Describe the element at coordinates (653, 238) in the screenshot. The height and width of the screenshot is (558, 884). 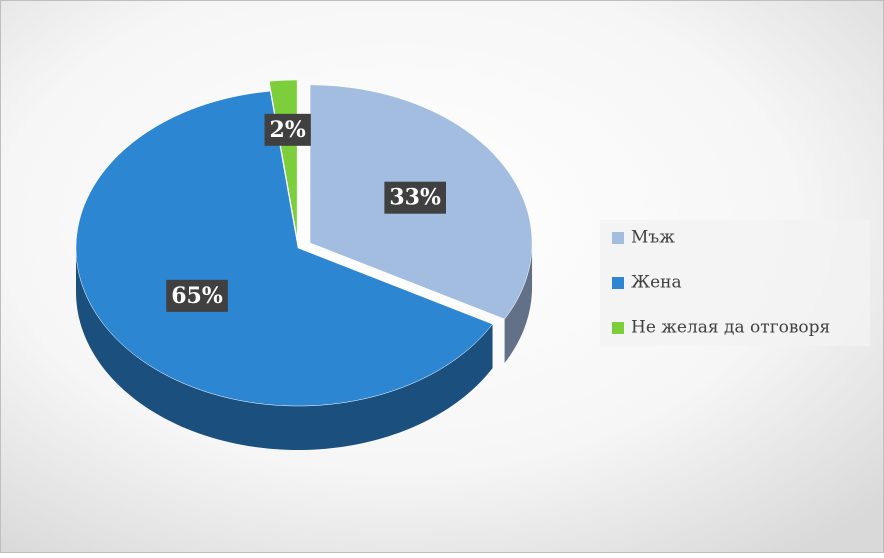
I see `legend-label: Мъж` at that location.